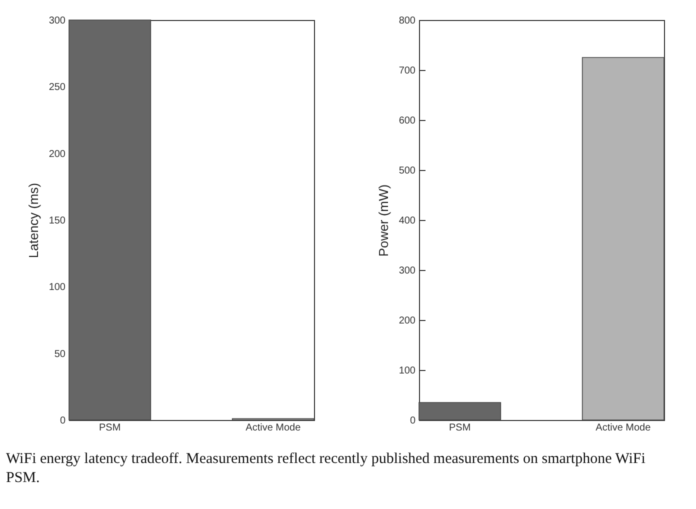  What do you see at coordinates (407, 21) in the screenshot?
I see `y-tick-label: 800` at bounding box center [407, 21].